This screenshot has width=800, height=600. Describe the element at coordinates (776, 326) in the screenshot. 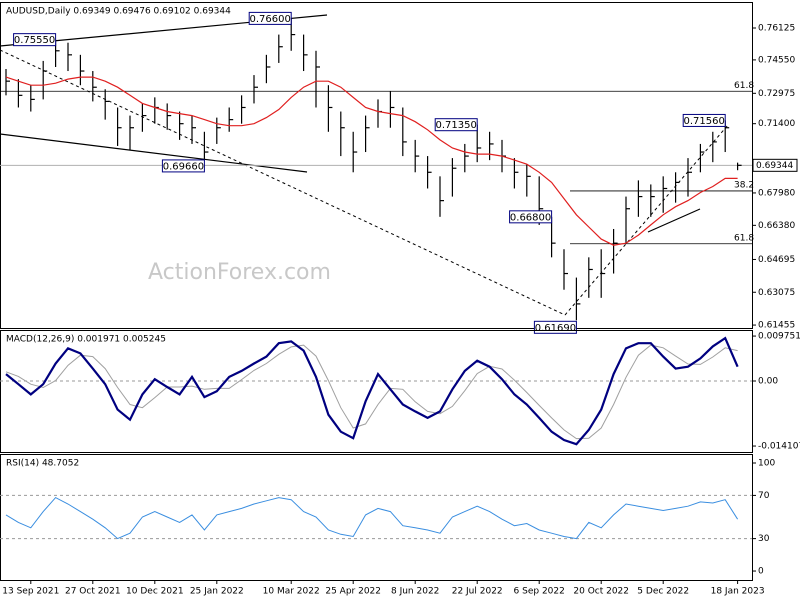

I see `y-tick-label: 0.61455` at that location.